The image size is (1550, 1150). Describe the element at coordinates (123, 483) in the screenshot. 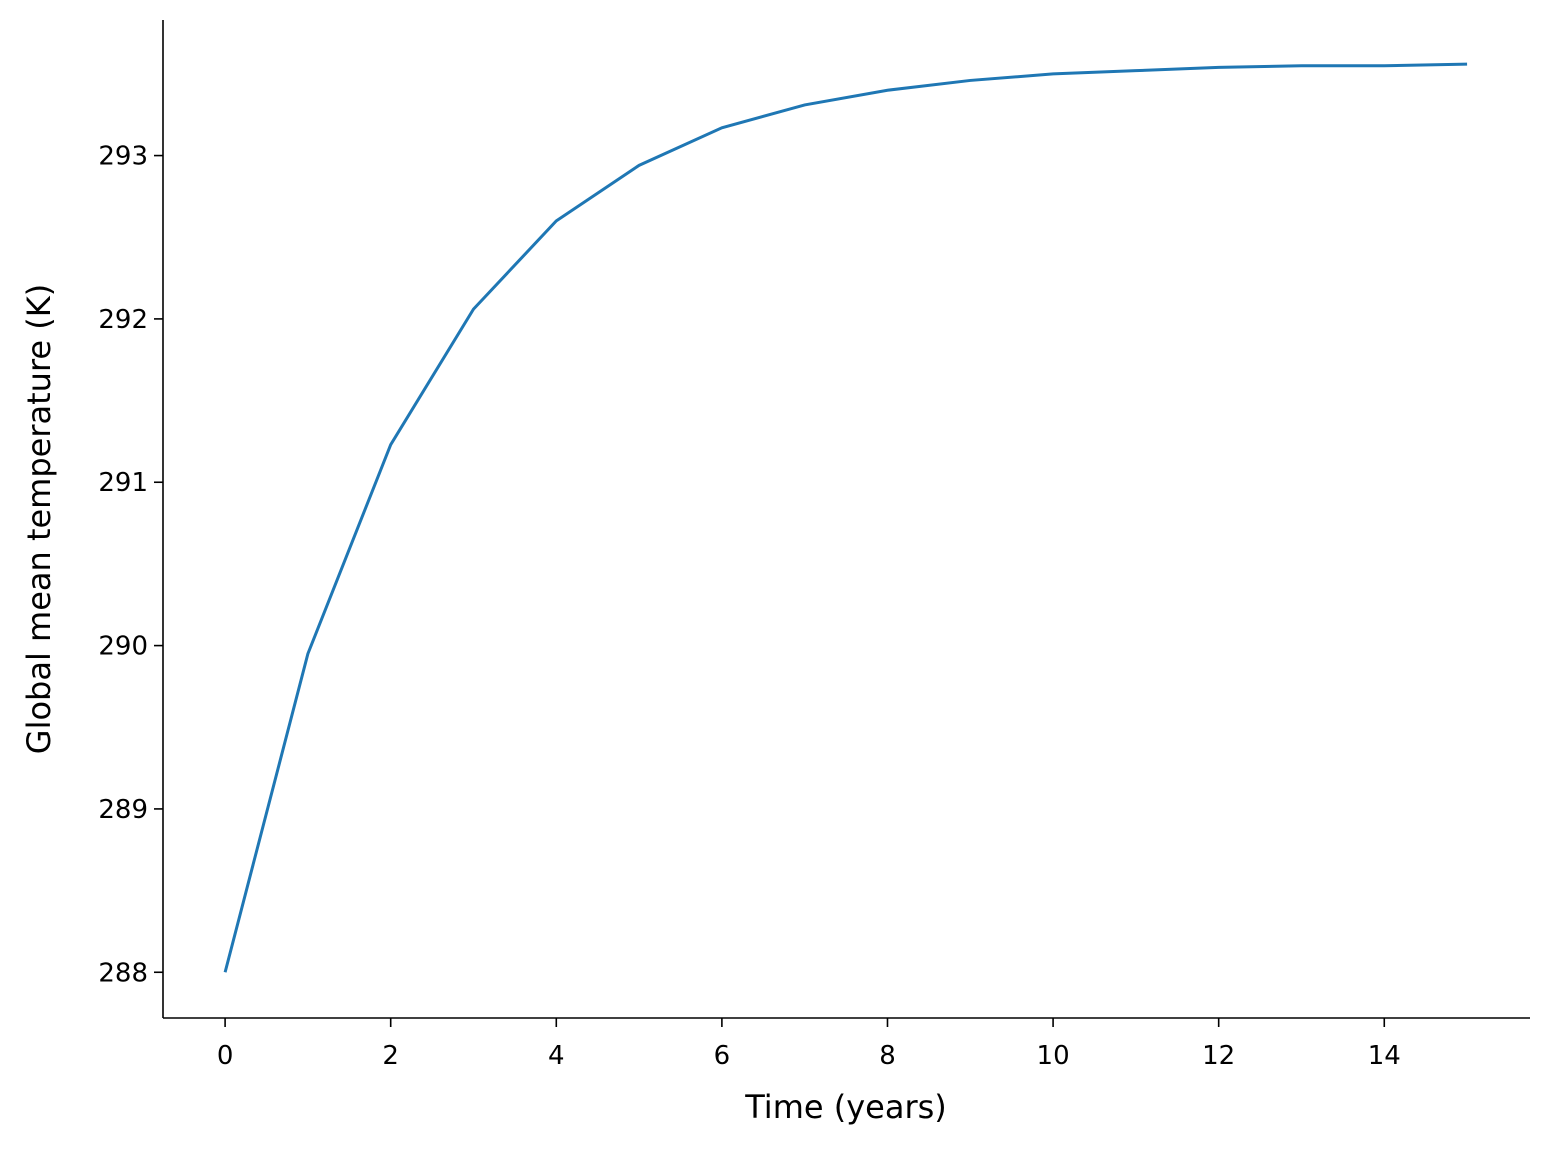

I see `y-tick-label: 291` at that location.